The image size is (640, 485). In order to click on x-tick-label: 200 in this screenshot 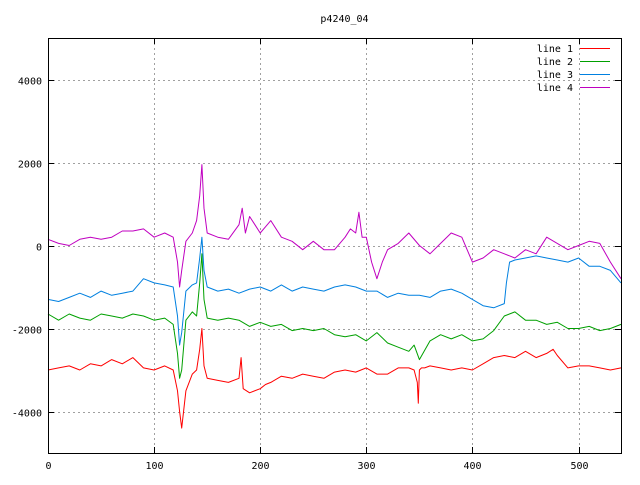, I will do `click(260, 466)`.